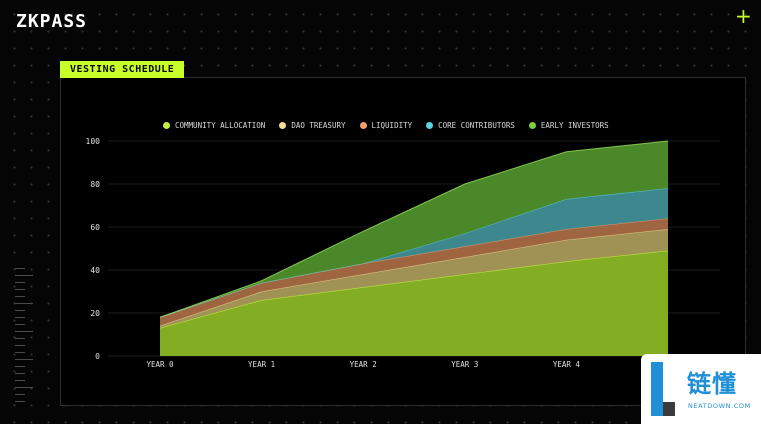  I want to click on watermark-title: 链懂, so click(712, 384).